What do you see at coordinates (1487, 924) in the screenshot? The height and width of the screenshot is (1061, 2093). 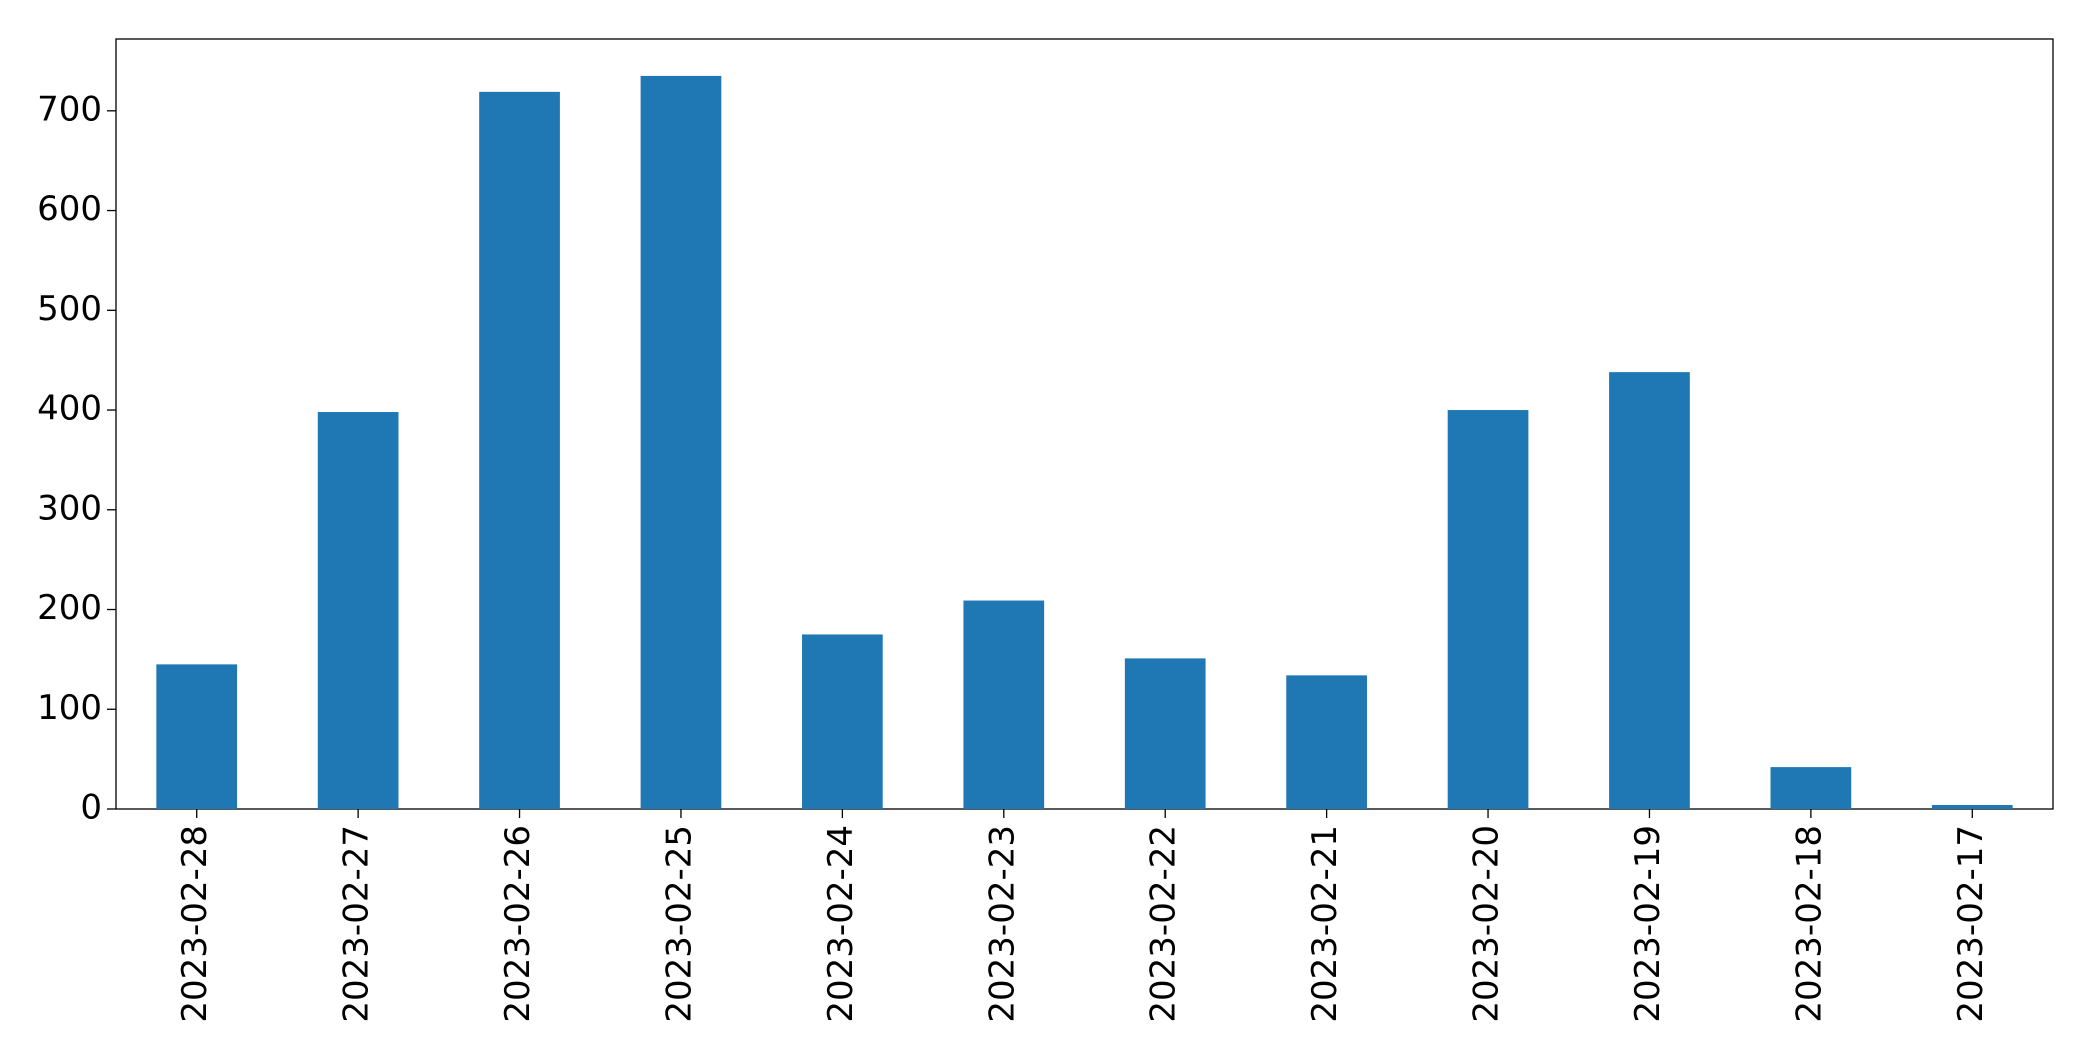 I see `x-tick-label: 2023-02-20` at bounding box center [1487, 924].